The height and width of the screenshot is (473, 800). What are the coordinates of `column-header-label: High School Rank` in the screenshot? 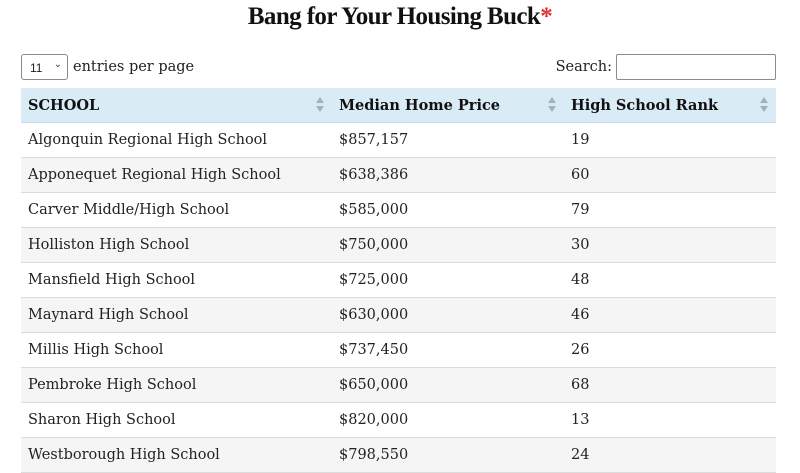 It's located at (645, 105).